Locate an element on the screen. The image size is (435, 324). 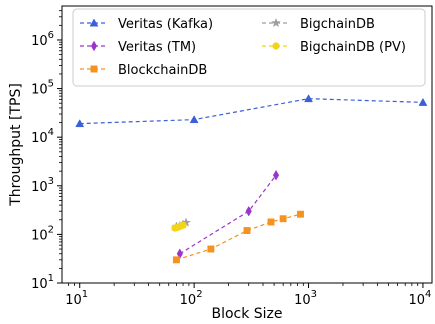
legend-item: Veritas (TM) is located at coordinates (138, 47).